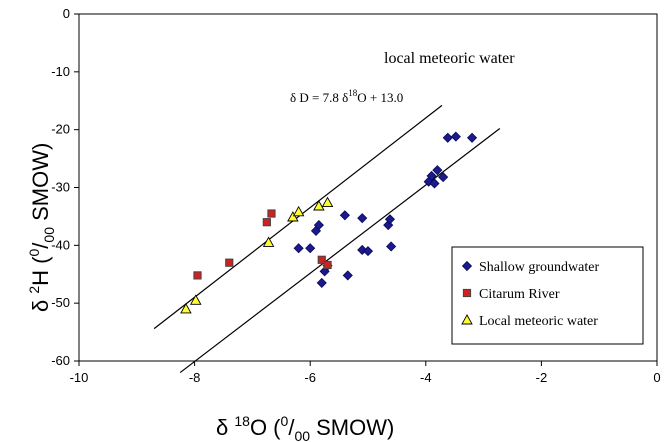 This screenshot has width=664, height=442. I want to click on legend-label-citarum-river: Citarum River, so click(519, 294).